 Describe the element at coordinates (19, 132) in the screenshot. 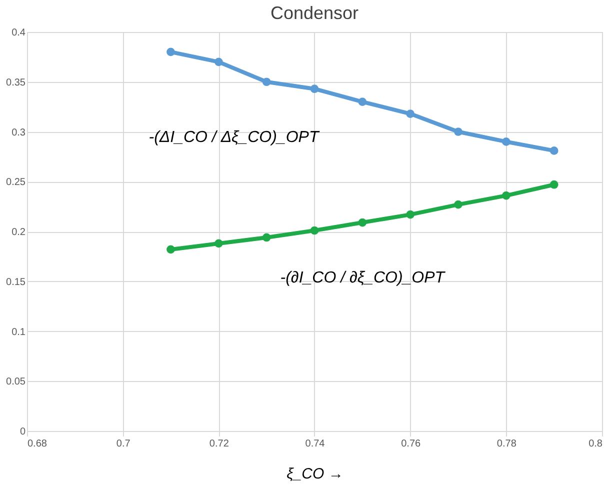

I see `y-tick-label: 0.3` at that location.